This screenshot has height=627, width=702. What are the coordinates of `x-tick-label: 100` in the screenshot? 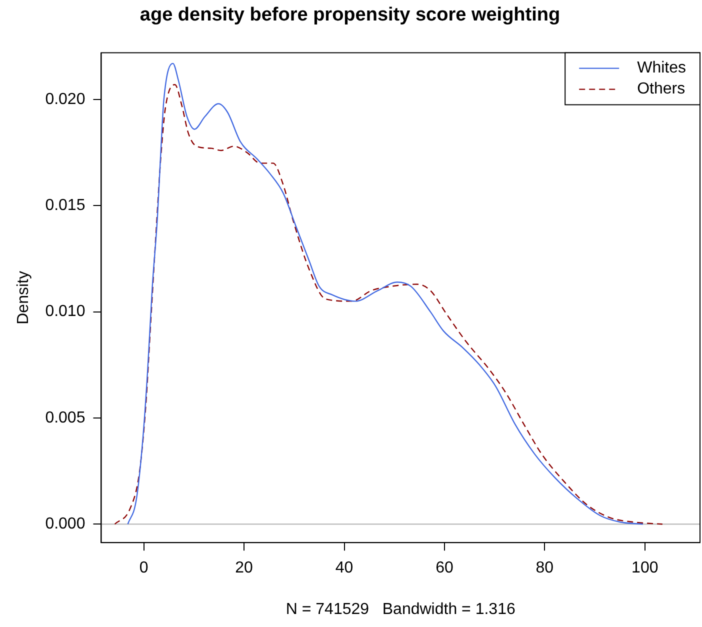 It's located at (645, 568).